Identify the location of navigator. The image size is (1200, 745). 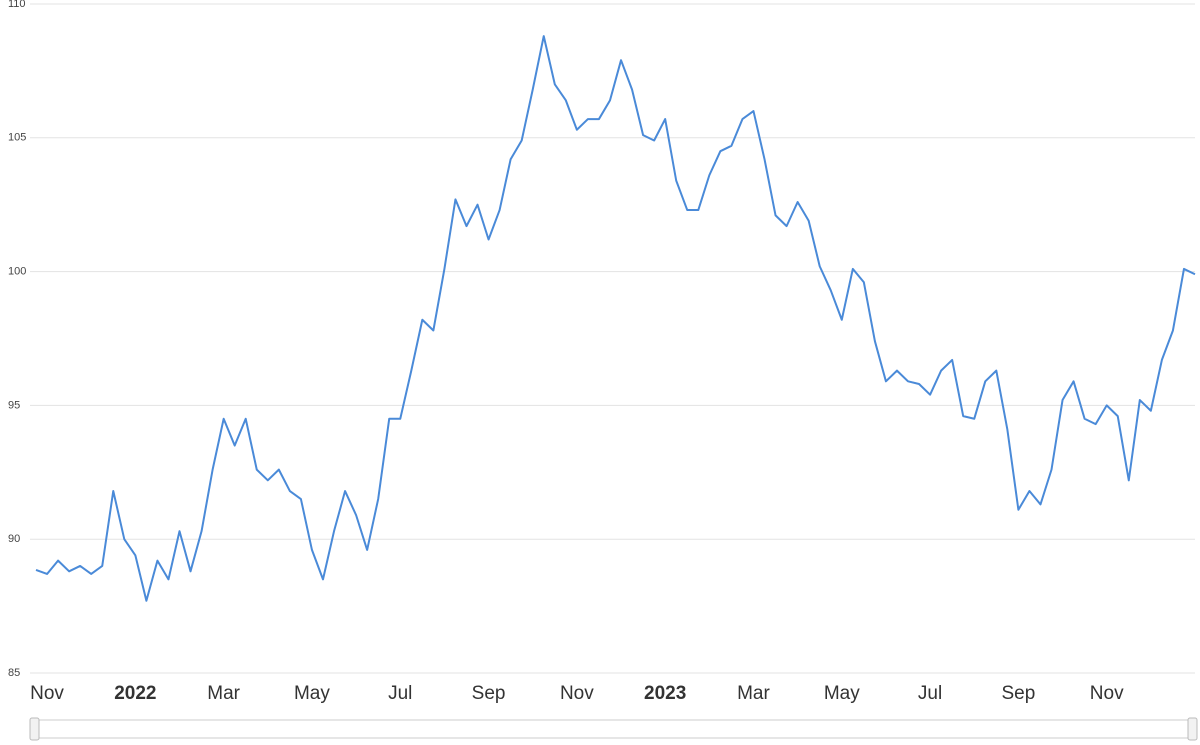
(613, 729).